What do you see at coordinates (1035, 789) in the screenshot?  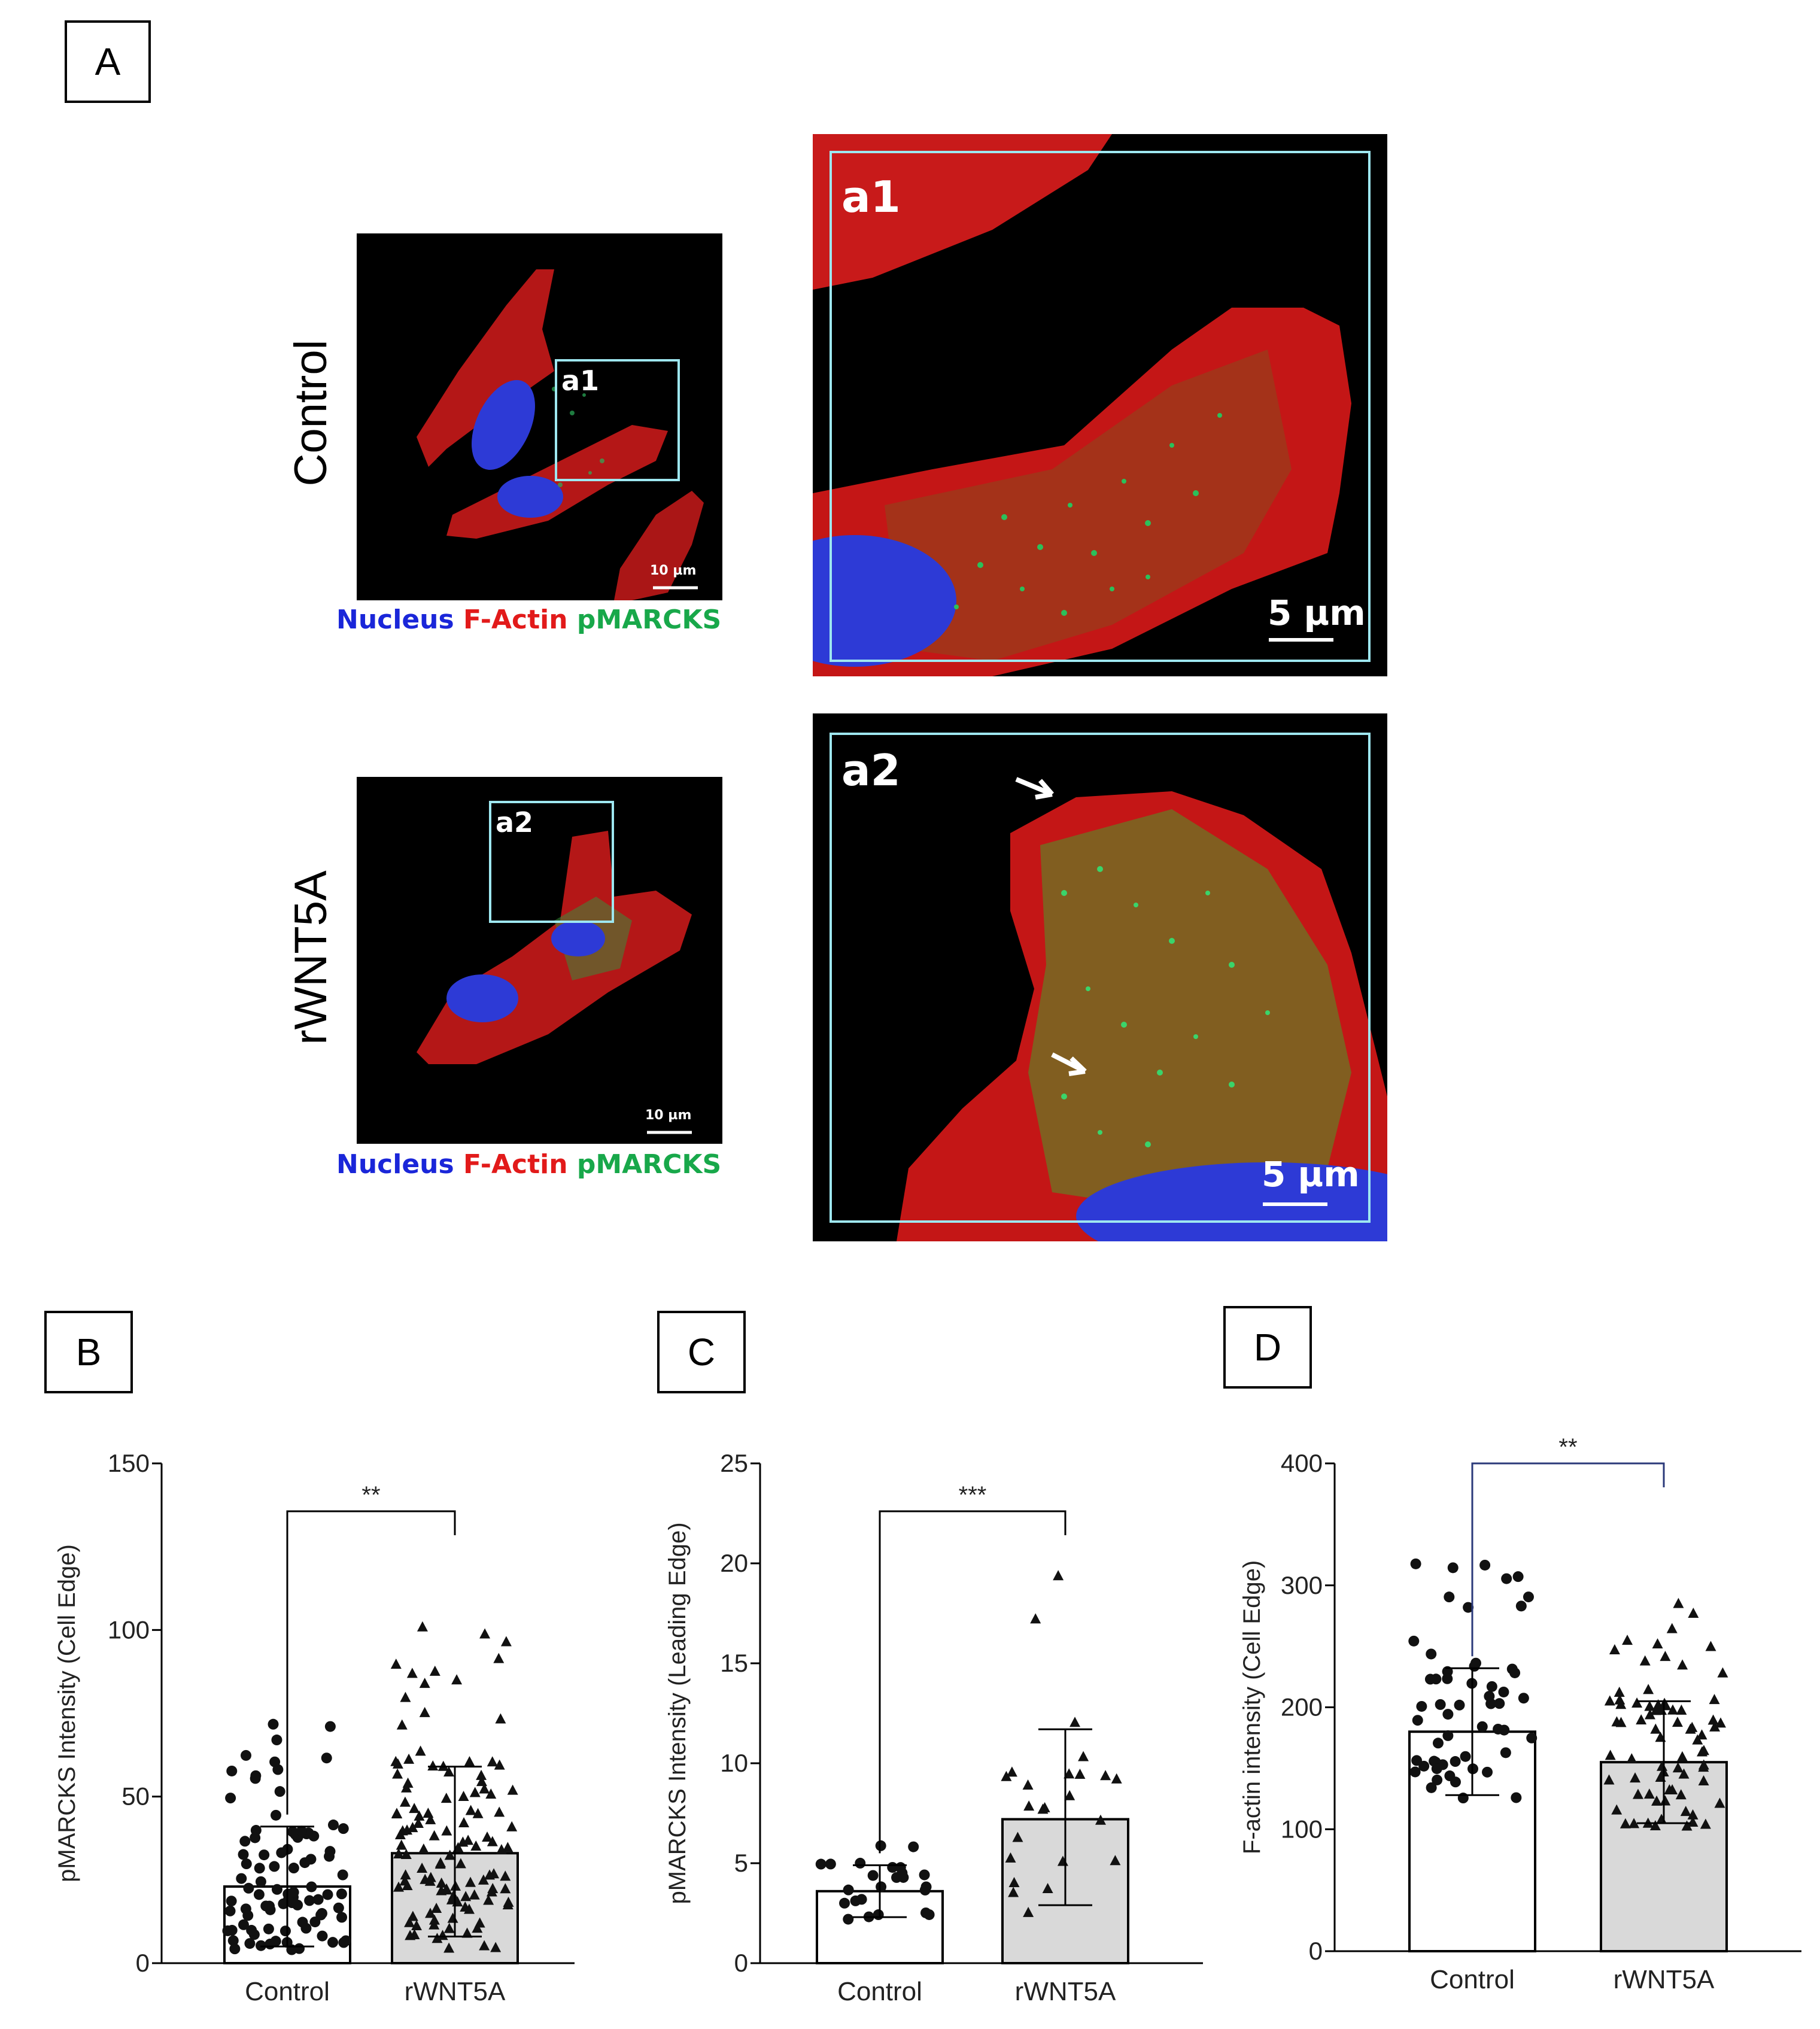 I see `arrow-icon` at bounding box center [1035, 789].